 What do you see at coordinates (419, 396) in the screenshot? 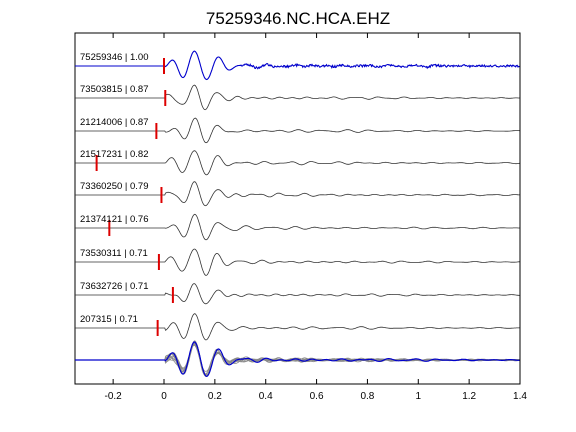
I see `x-tick-label: 1` at bounding box center [419, 396].